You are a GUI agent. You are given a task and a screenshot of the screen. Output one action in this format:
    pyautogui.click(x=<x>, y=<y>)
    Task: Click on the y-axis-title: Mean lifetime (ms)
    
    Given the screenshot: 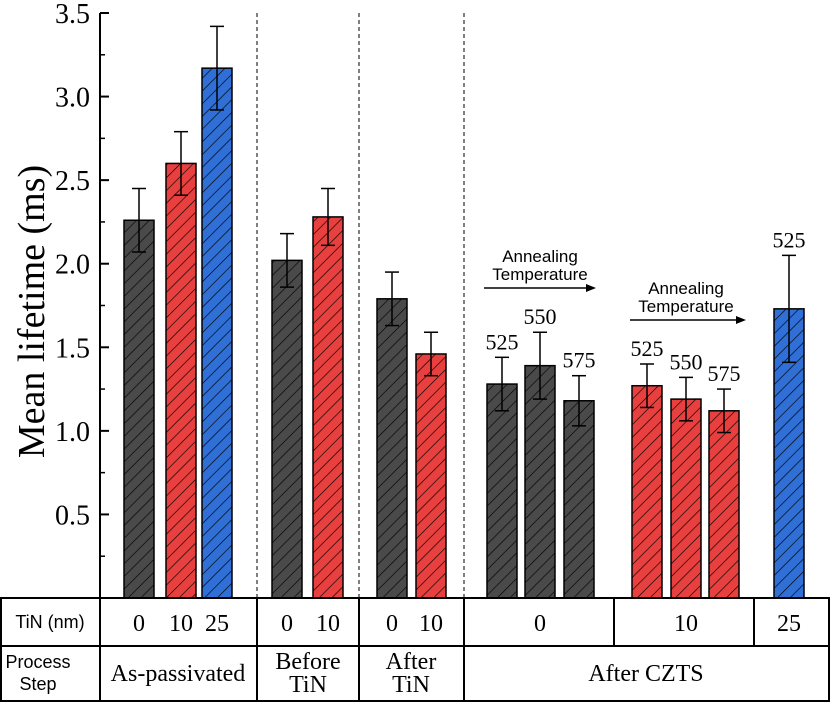 What is the action you would take?
    pyautogui.click(x=32, y=311)
    